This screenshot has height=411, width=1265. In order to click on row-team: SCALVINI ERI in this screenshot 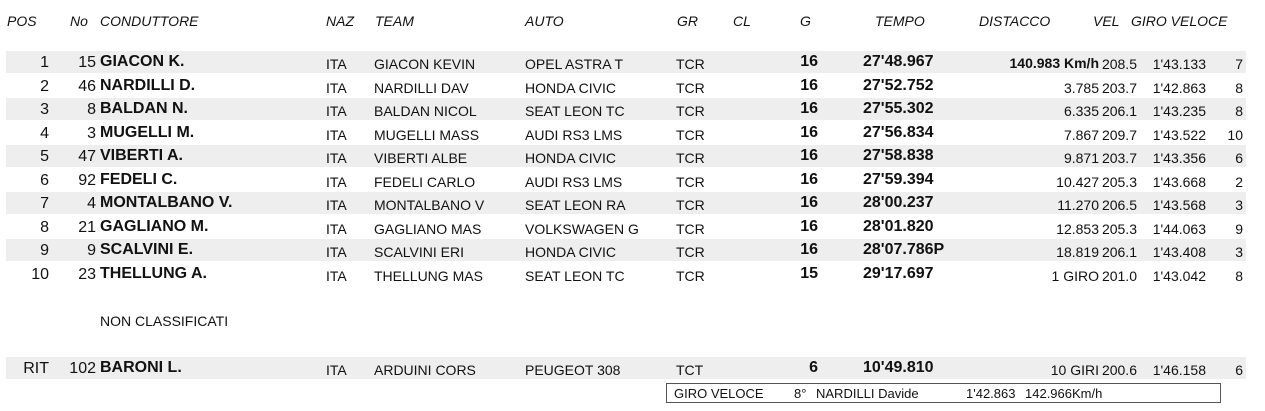, I will do `click(419, 252)`.